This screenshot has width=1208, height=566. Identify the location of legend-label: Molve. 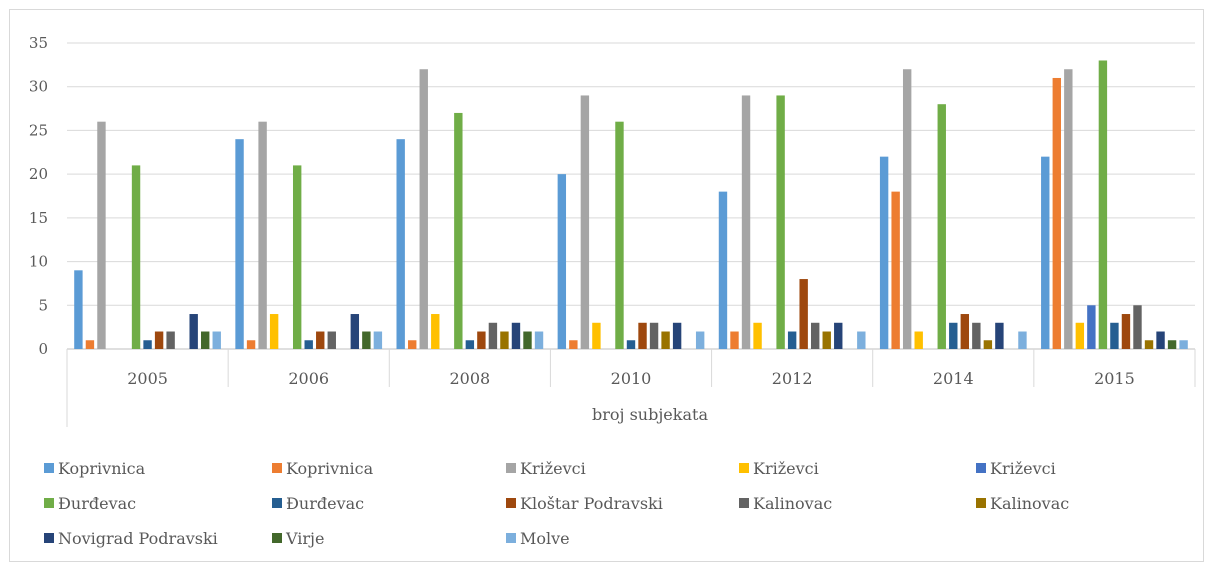
(545, 538).